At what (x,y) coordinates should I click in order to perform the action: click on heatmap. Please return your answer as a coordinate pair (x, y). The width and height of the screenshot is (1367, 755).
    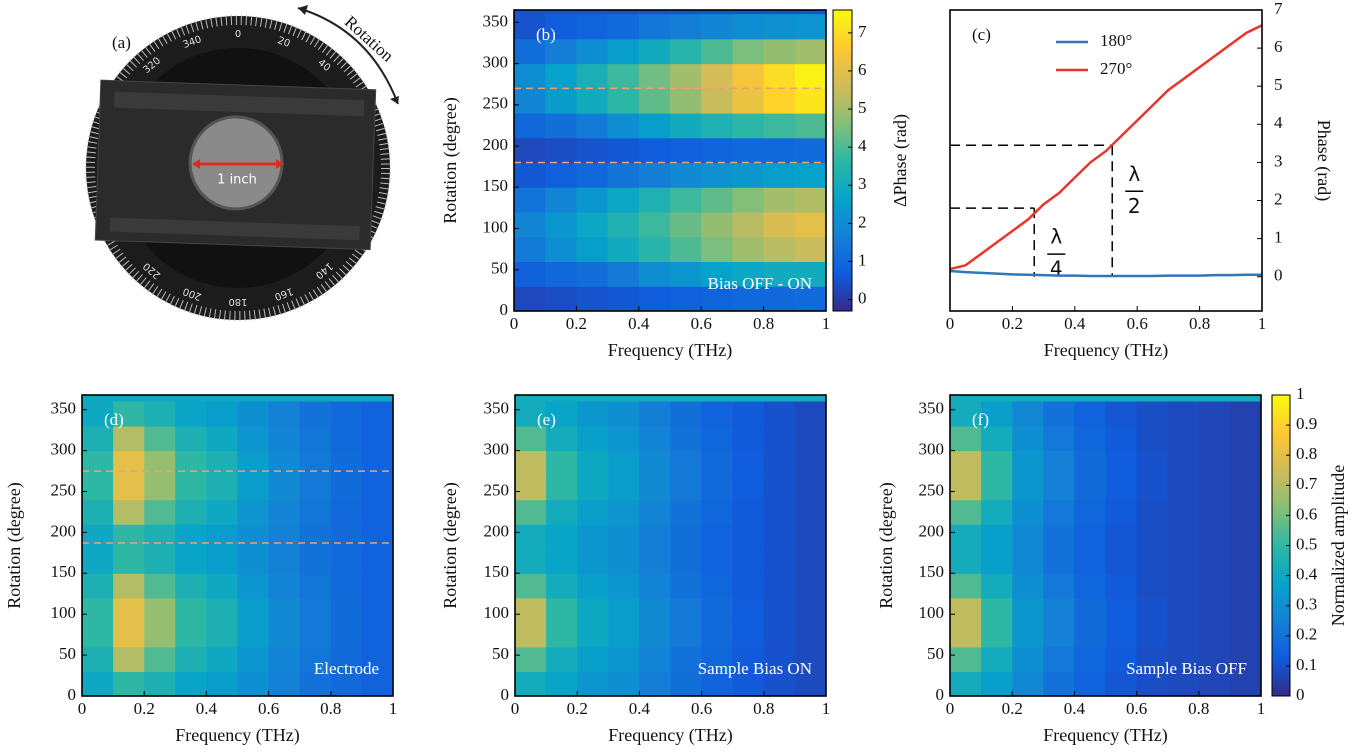
    Looking at the image, I should click on (670, 545).